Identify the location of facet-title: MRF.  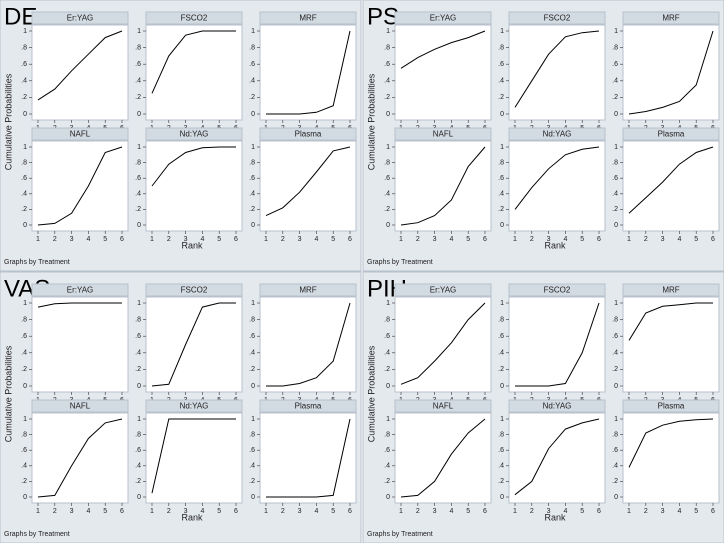
(307, 290).